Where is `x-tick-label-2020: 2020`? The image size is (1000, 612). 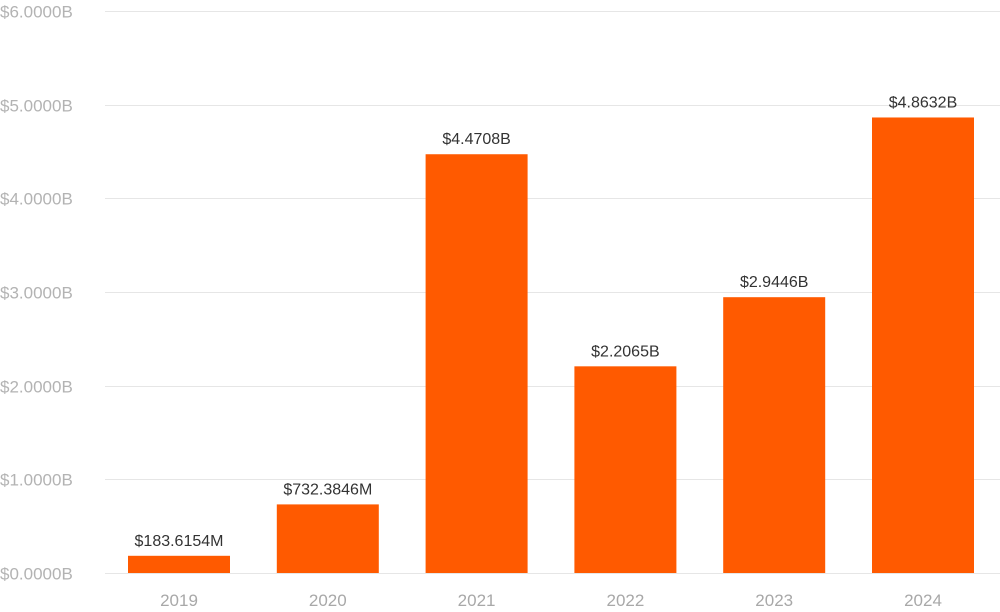
x-tick-label-2020: 2020 is located at coordinates (328, 600).